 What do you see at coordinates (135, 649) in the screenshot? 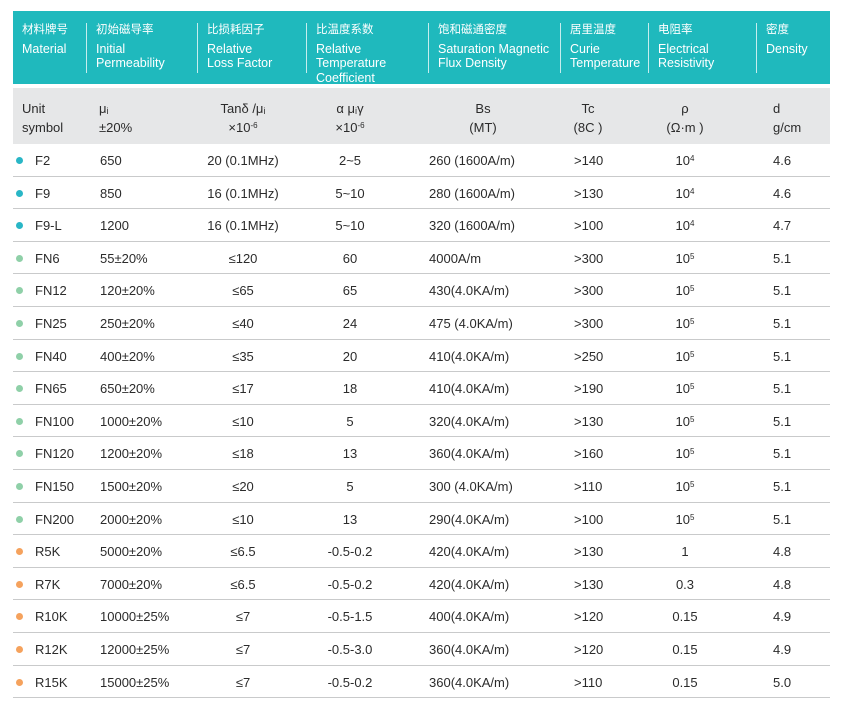
I see `permeability-cell: 12000±25%` at bounding box center [135, 649].